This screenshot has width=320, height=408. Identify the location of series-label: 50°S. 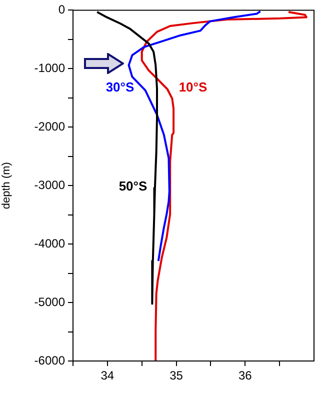
(133, 186).